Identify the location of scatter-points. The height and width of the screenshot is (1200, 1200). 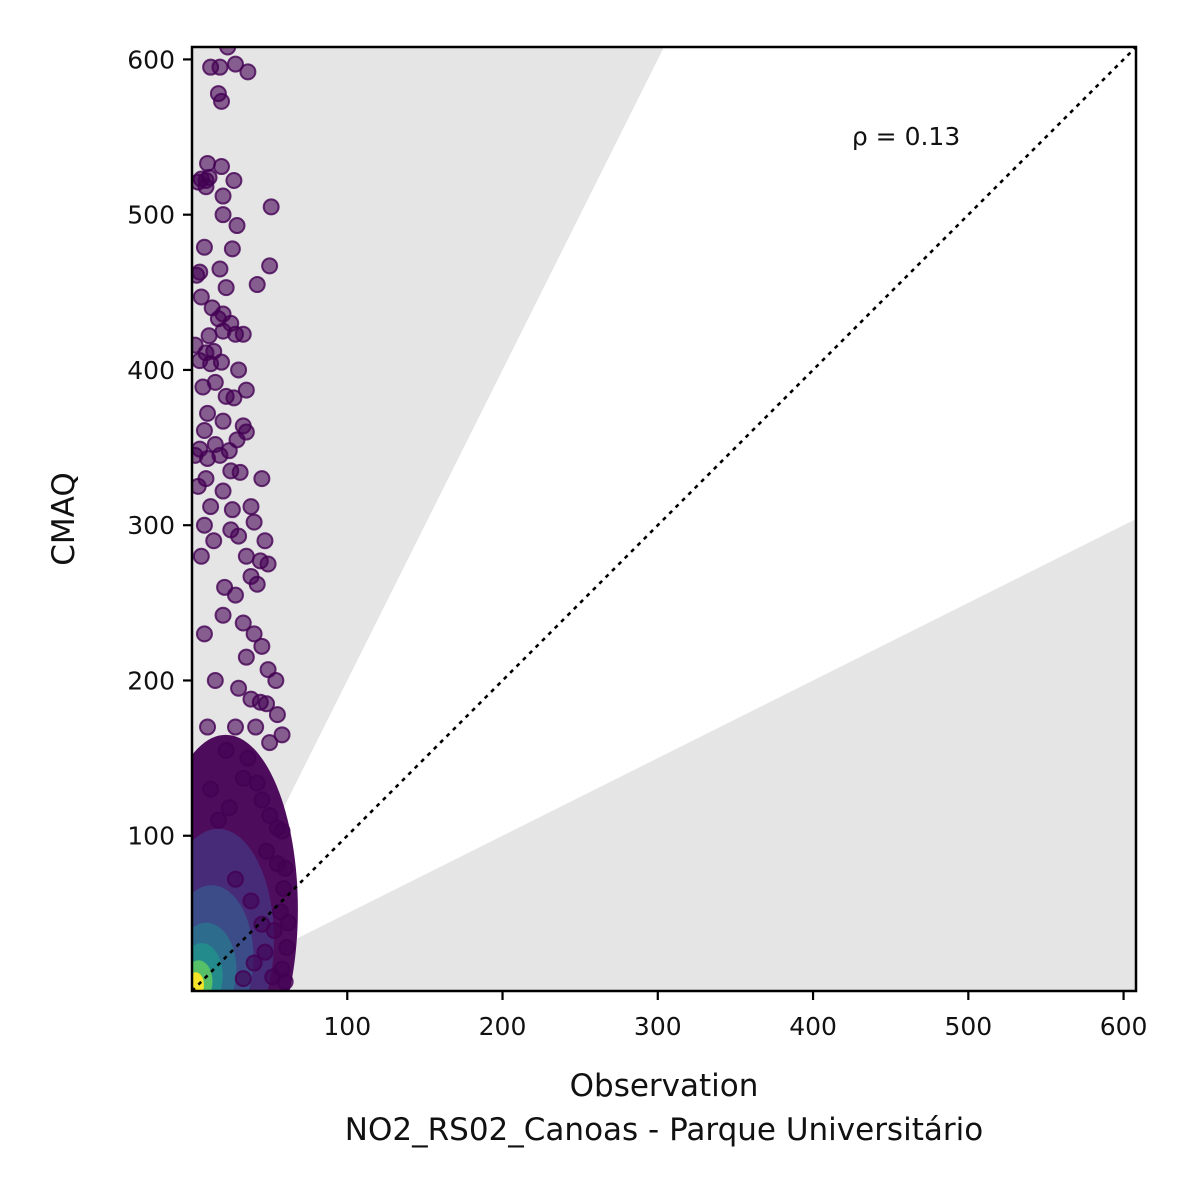
(244, 519).